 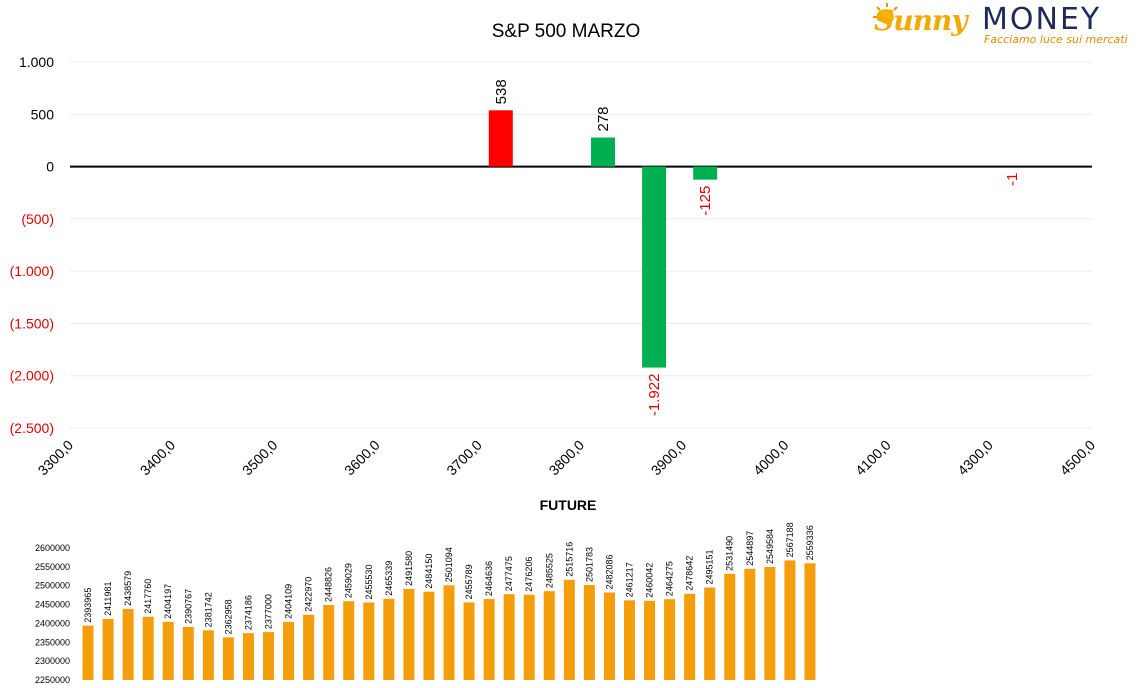 I want to click on data-label: 2393965, so click(x=88, y=605).